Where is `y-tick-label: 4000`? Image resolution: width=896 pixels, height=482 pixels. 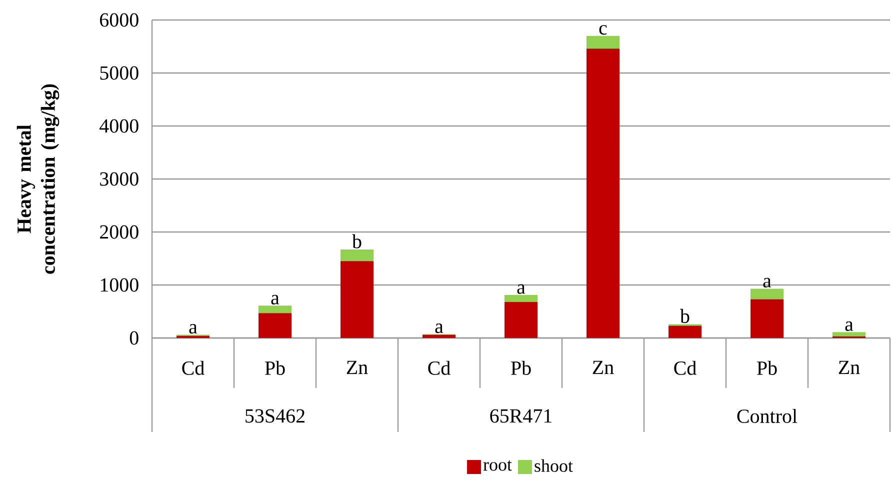
y-tick-label: 4000 is located at coordinates (119, 126).